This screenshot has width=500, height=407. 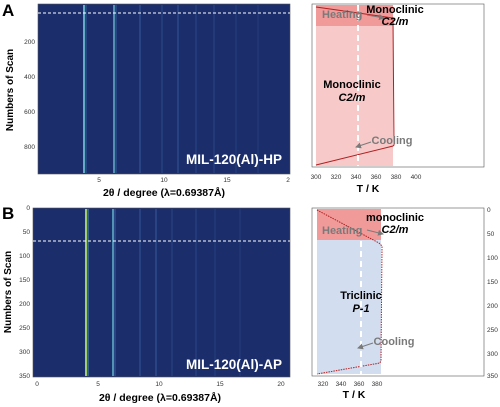 I want to click on x-axis-label-b: 2θ / degree (λ=0.69387Å), so click(x=160, y=397).